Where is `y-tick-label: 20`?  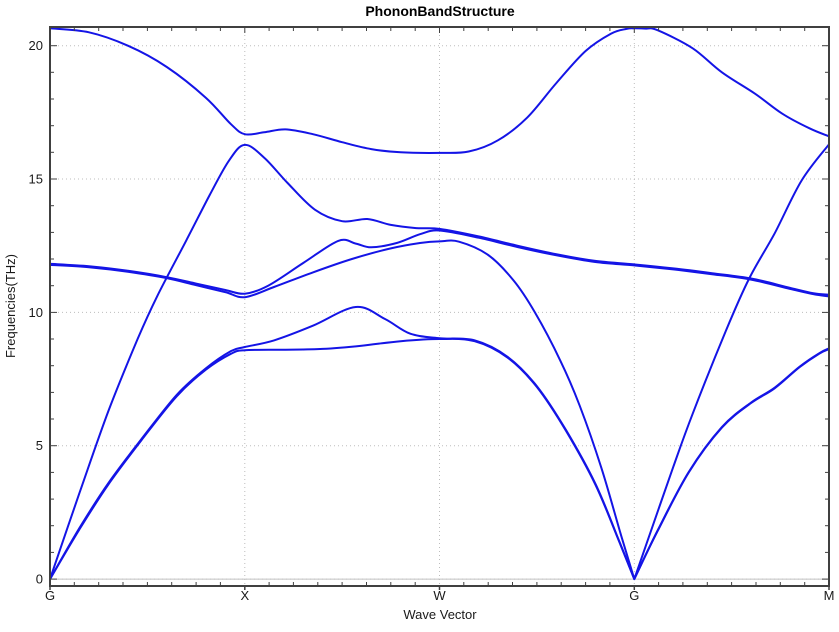 y-tick-label: 20 is located at coordinates (36, 45).